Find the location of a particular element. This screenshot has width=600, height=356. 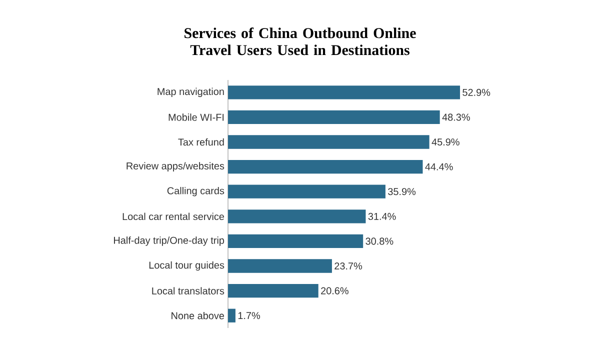

y-tick-label: Local car rental service is located at coordinates (173, 216).